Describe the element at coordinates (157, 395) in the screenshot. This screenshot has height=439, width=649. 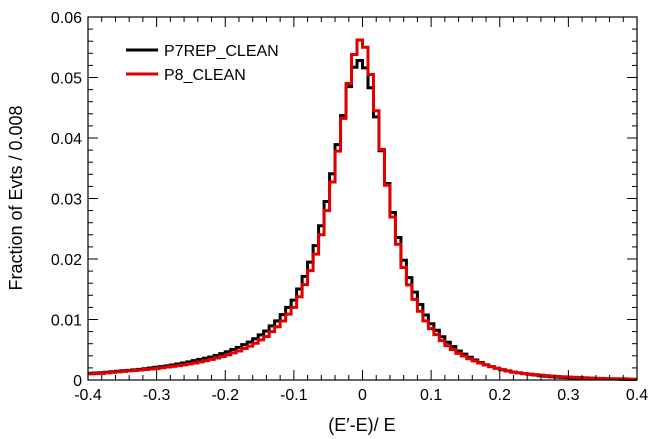
I see `x-tick-label: -0.3` at that location.